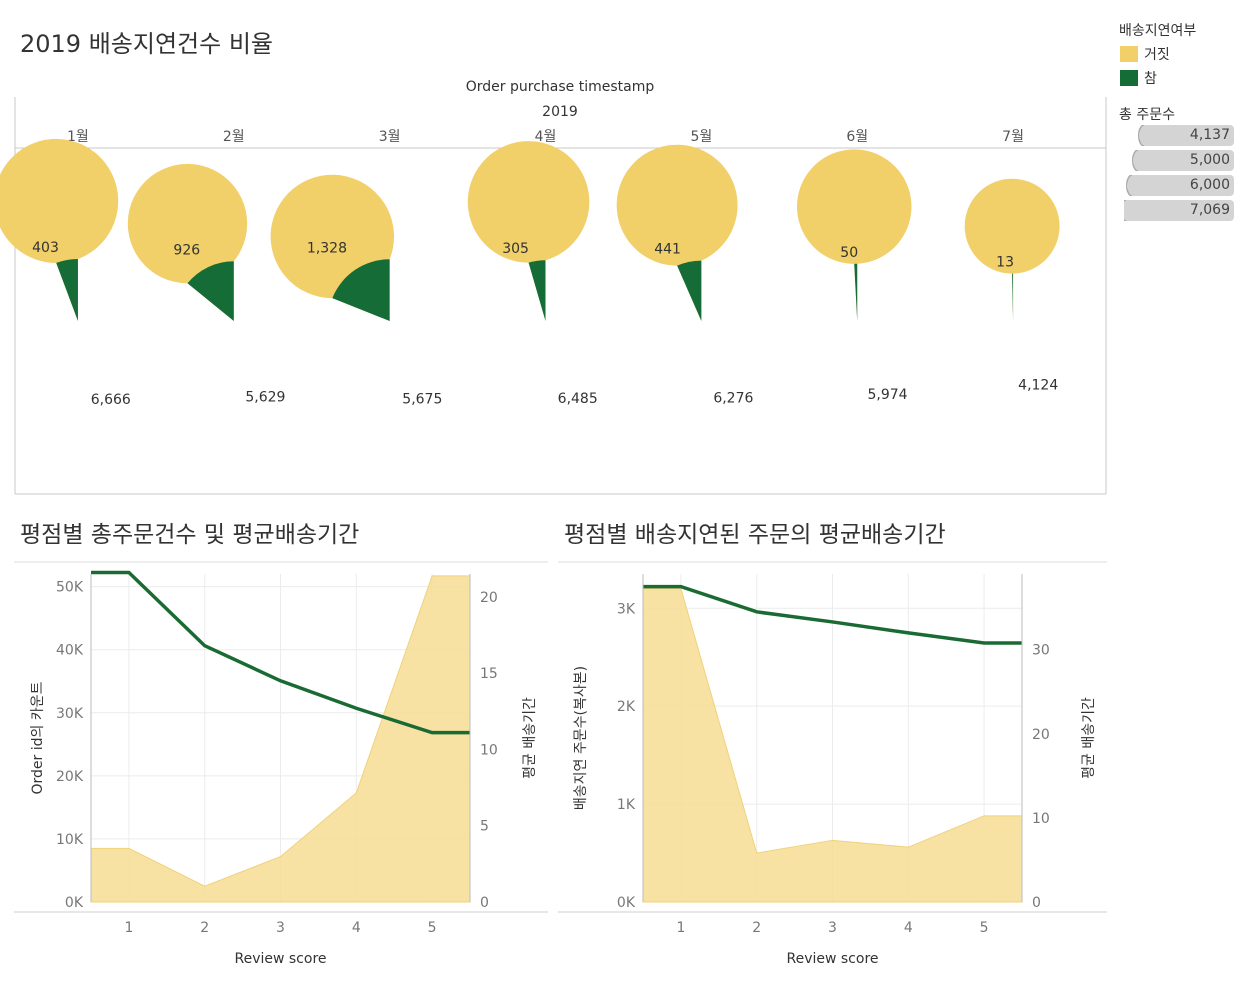 This screenshot has width=1250, height=1000. I want to click on y-tick-label: 1K, so click(626, 805).